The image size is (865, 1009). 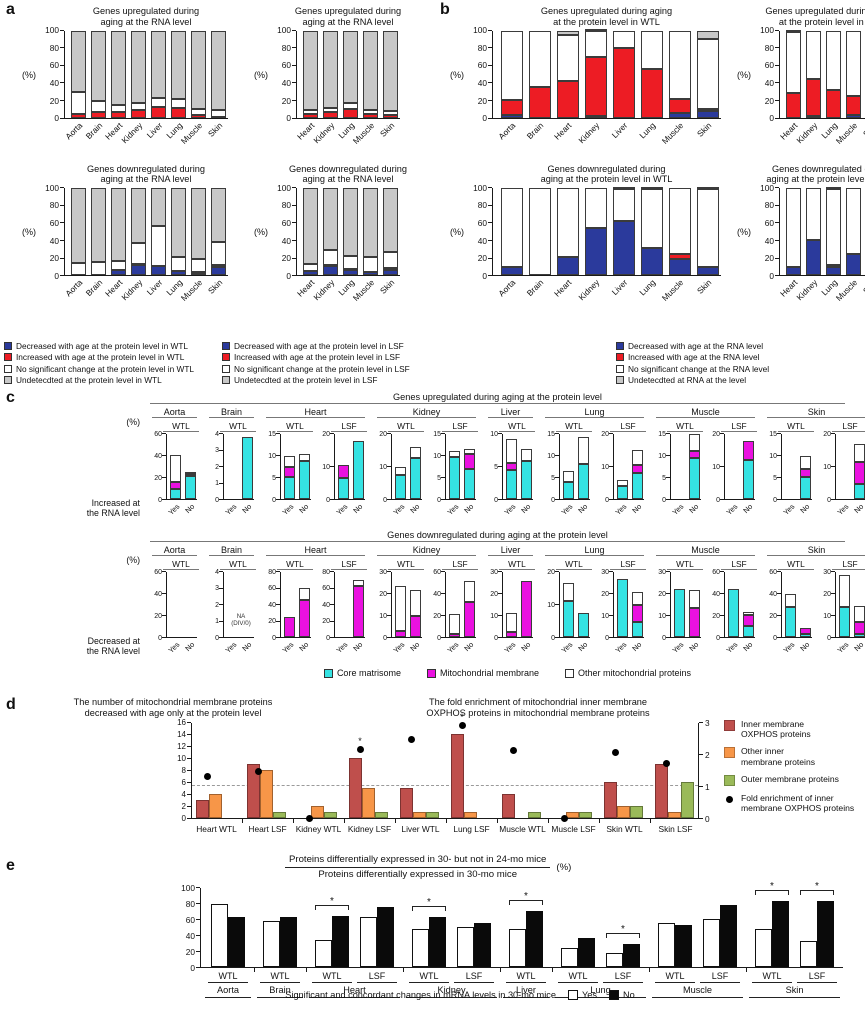 What do you see at coordinates (769, 222) in the screenshot?
I see `y-tick-label: 60` at bounding box center [769, 222].